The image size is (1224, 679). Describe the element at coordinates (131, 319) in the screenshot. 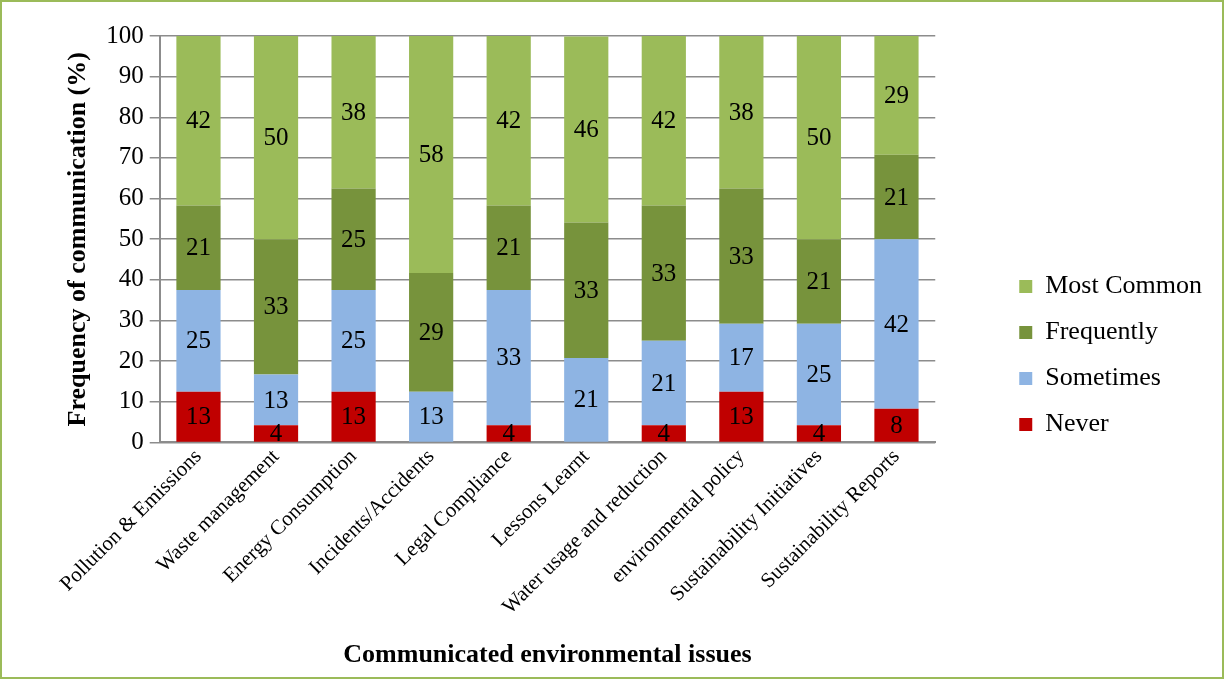

I see `y-tick-label: 30` at that location.